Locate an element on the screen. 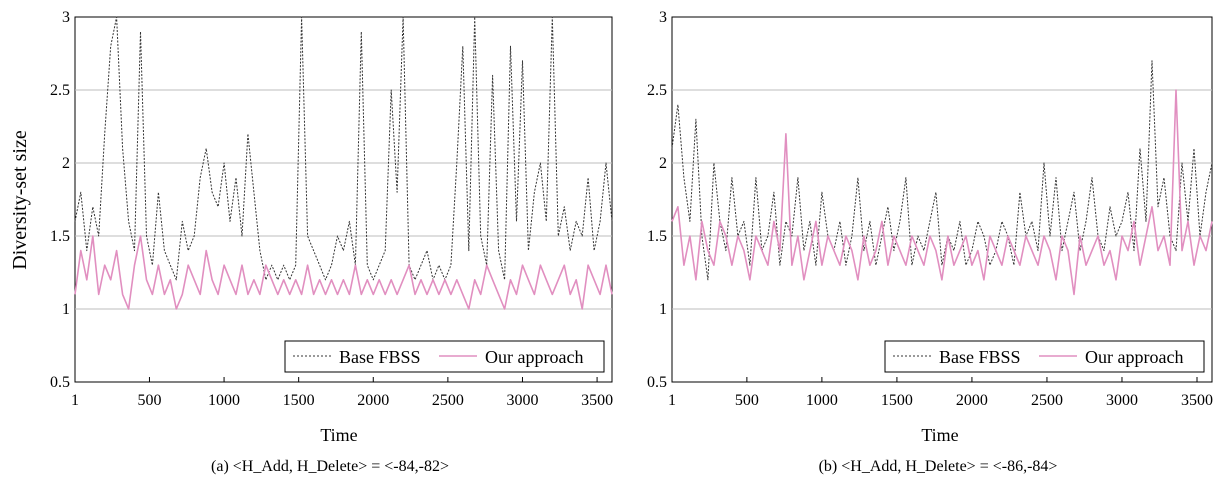 The image size is (1220, 483). y-axis-label: Diversity-set size is located at coordinates (20, 200).